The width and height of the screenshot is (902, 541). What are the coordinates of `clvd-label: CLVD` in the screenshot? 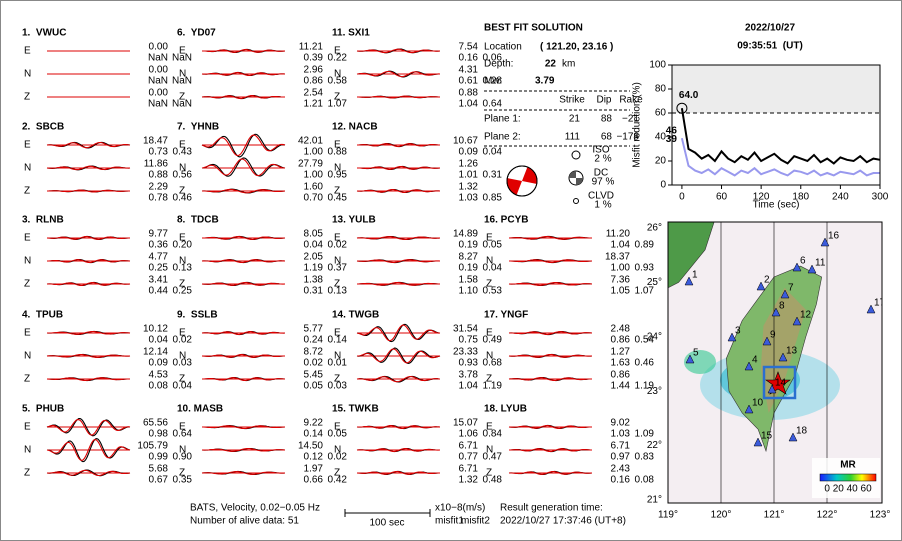 It's located at (601, 196).